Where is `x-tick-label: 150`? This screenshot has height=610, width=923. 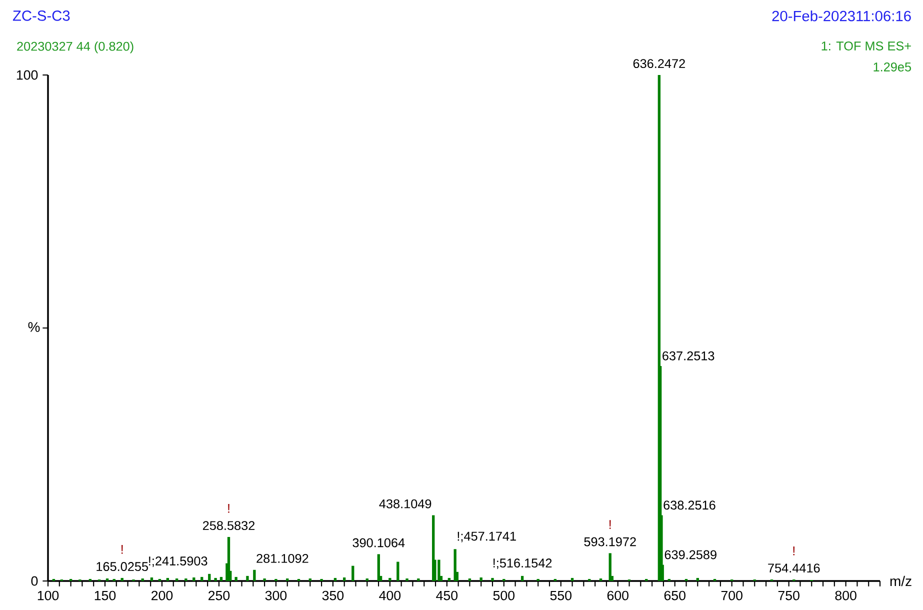
x-tick-label: 150 is located at coordinates (105, 595).